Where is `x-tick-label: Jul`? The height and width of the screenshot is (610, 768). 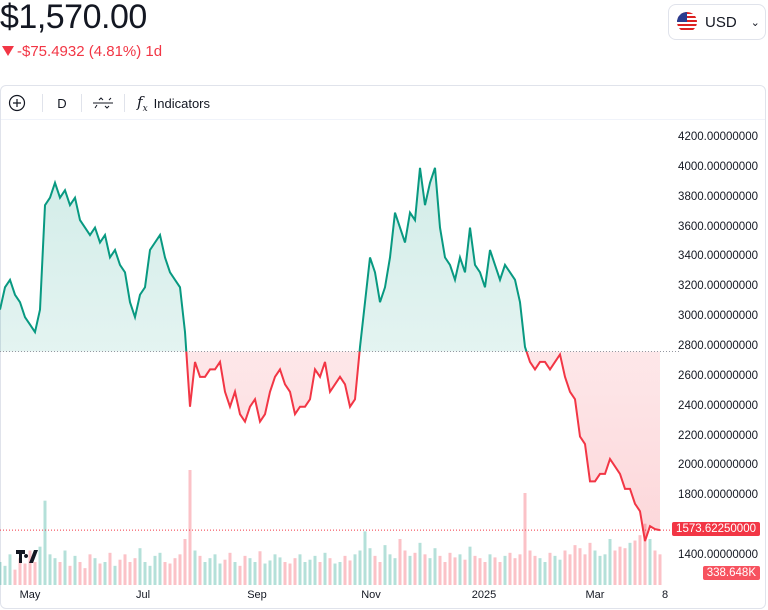
x-tick-label: Jul is located at coordinates (143, 595).